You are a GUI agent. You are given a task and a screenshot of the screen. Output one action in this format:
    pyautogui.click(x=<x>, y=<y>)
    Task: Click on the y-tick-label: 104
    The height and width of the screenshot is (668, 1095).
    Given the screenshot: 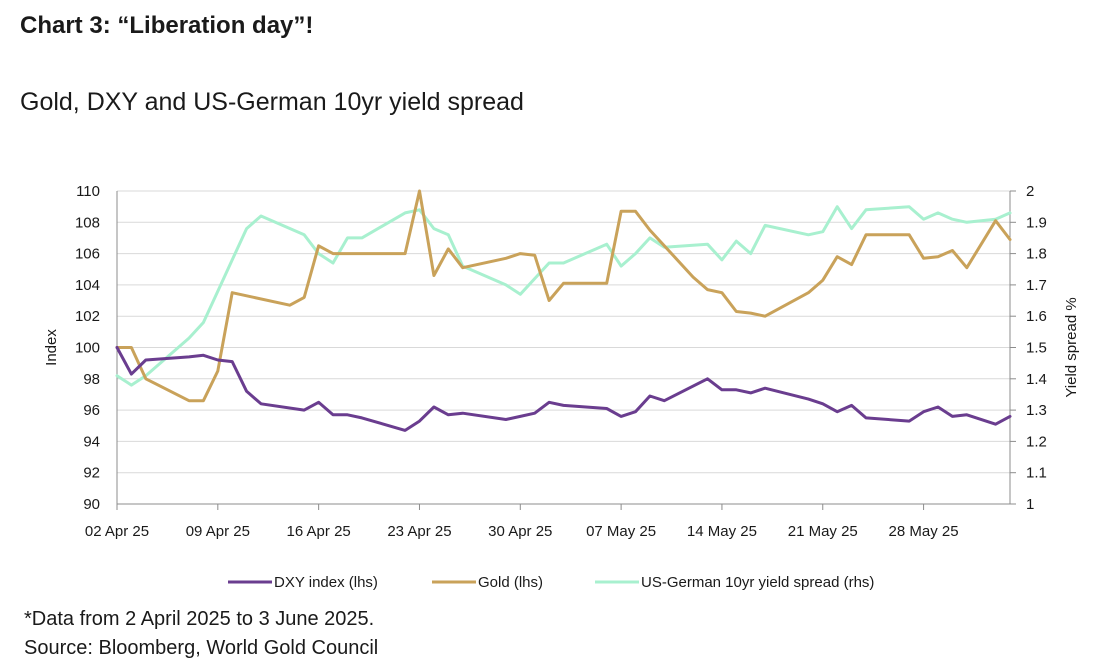 What is the action you would take?
    pyautogui.click(x=87, y=285)
    